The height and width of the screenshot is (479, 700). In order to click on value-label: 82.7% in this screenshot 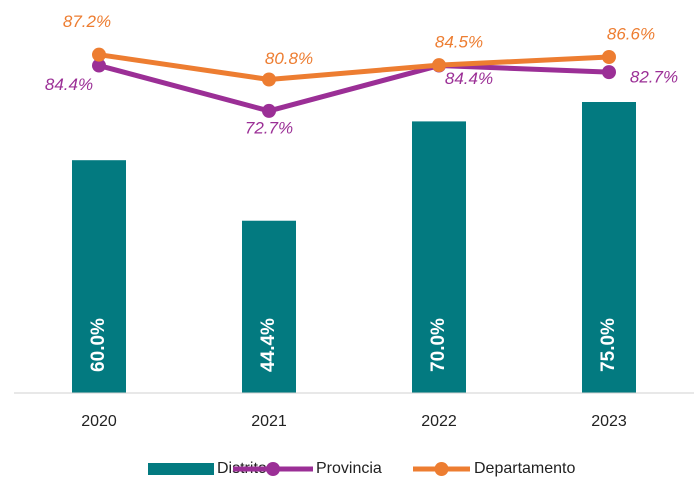, I will do `click(654, 77)`.